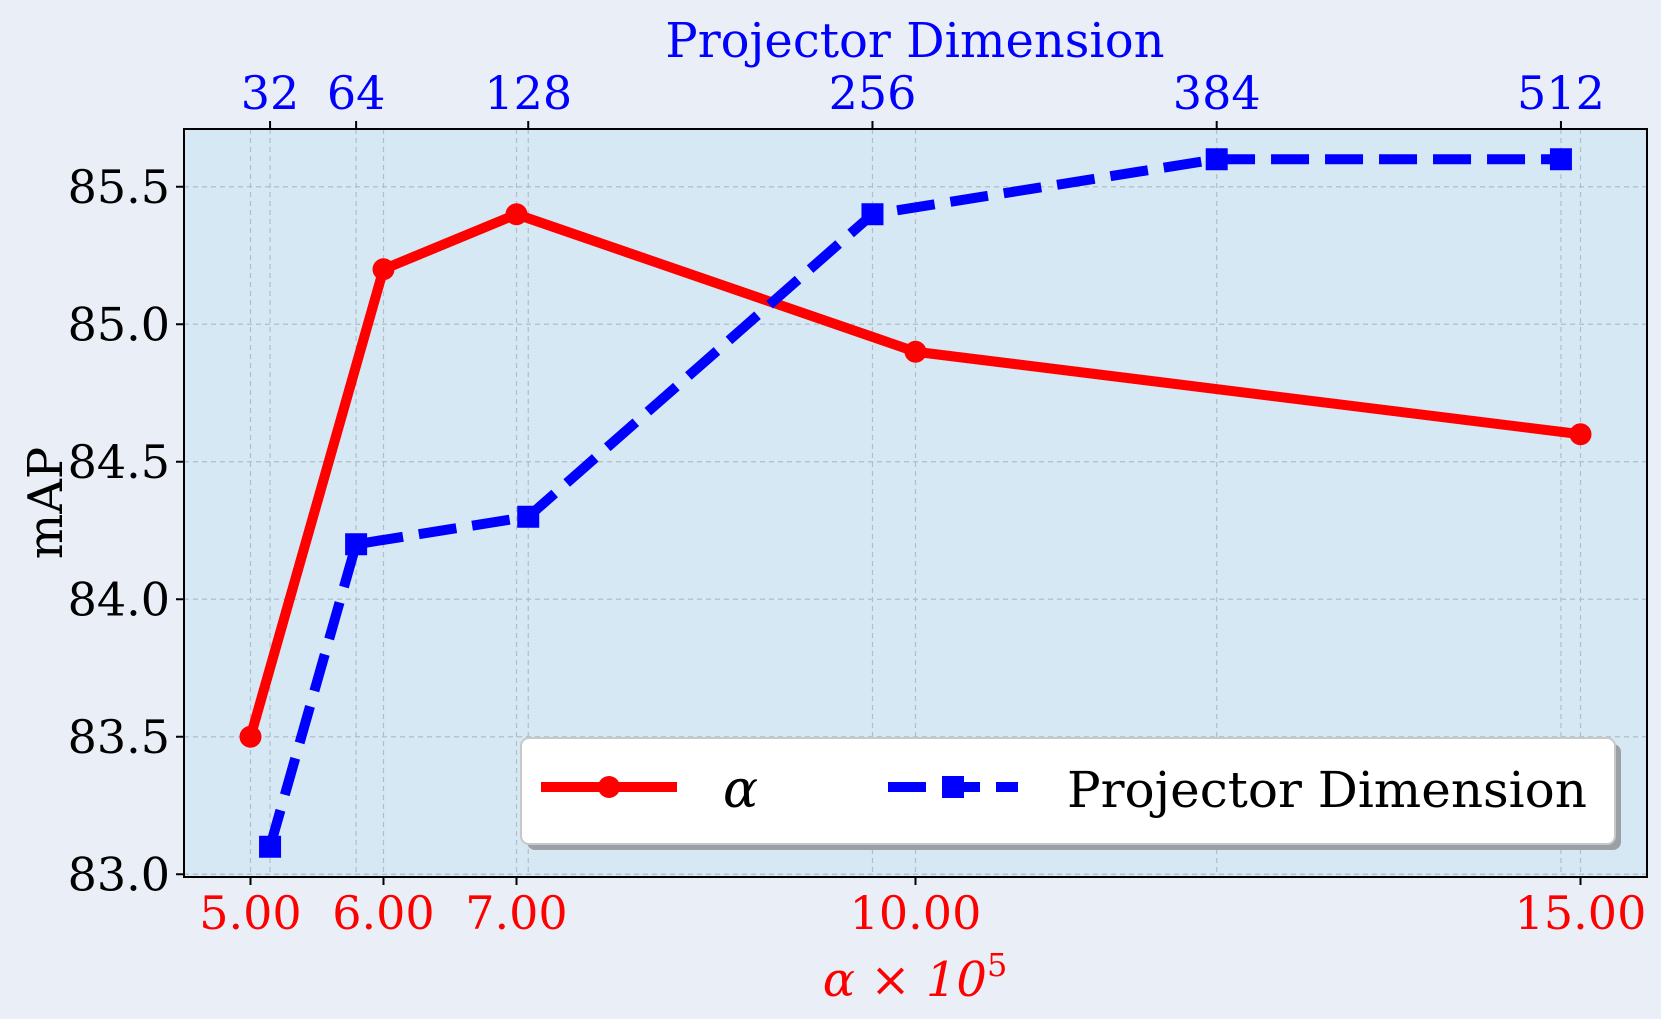 The image size is (1661, 1019). What do you see at coordinates (740, 790) in the screenshot?
I see `legend-alpha-label: α` at bounding box center [740, 790].